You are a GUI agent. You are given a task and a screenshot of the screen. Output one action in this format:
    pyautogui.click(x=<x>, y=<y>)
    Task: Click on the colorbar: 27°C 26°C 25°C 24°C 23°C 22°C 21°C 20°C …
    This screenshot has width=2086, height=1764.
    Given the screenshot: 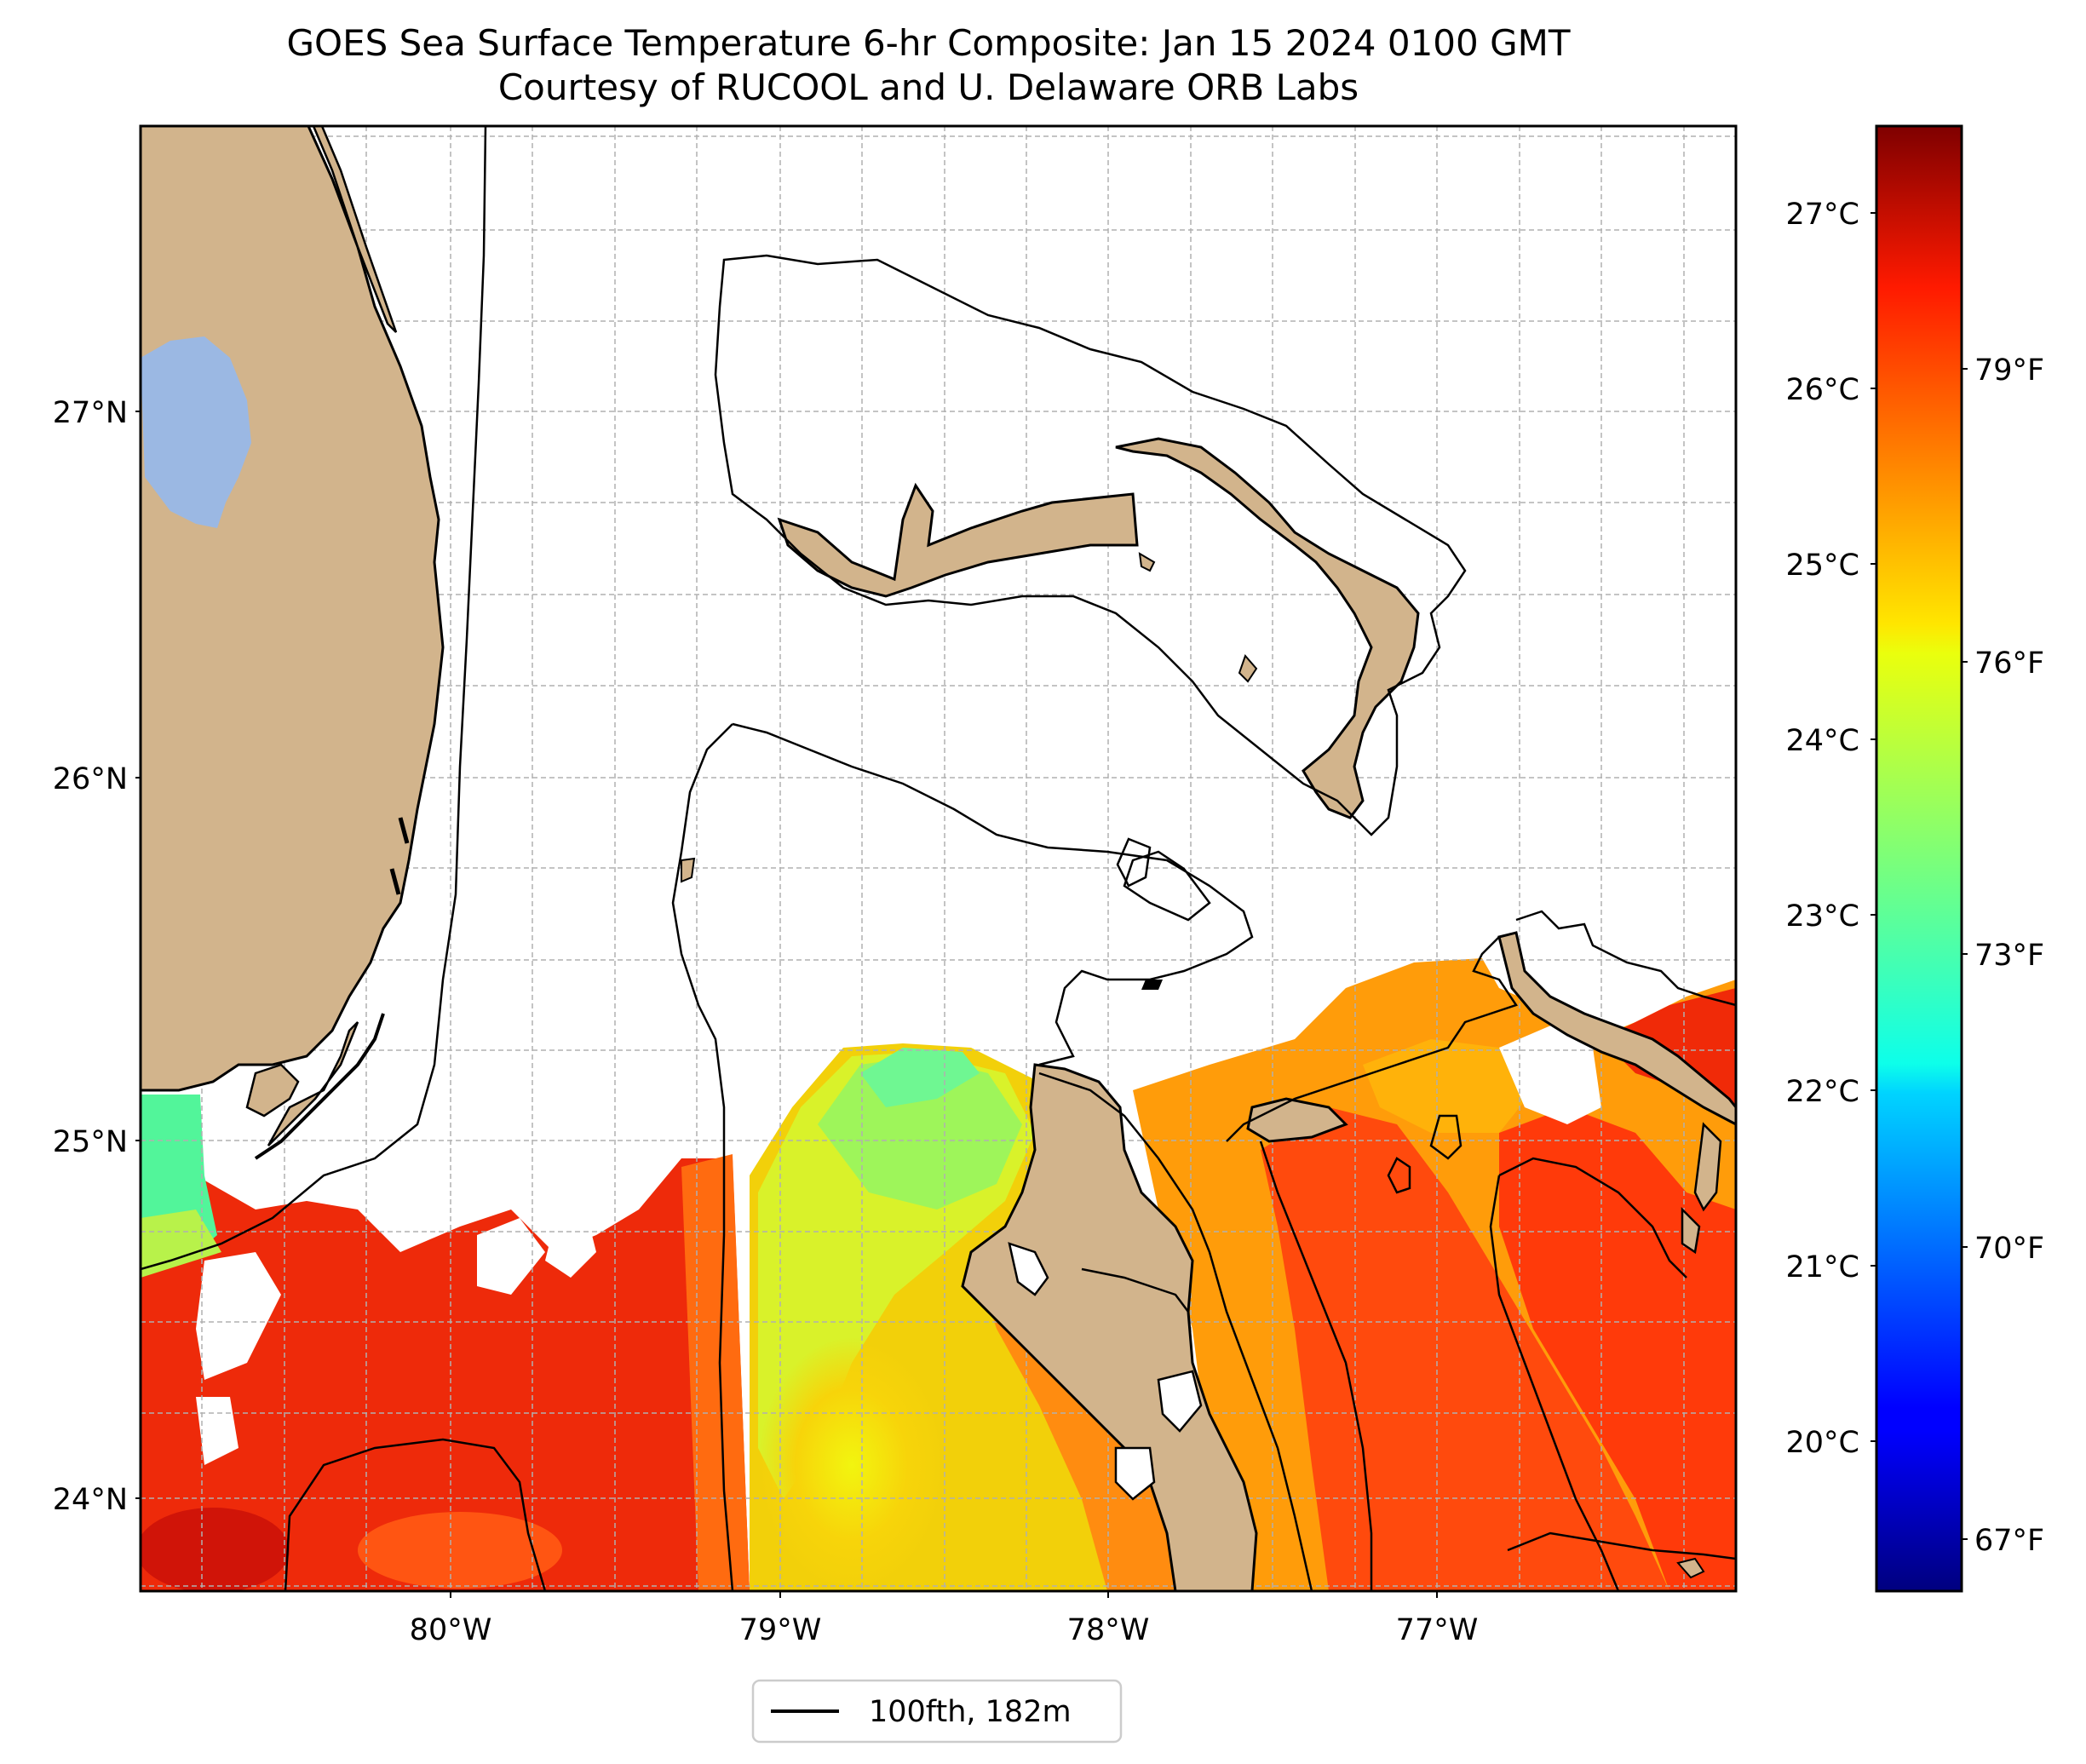 What is the action you would take?
    pyautogui.click(x=1915, y=858)
    